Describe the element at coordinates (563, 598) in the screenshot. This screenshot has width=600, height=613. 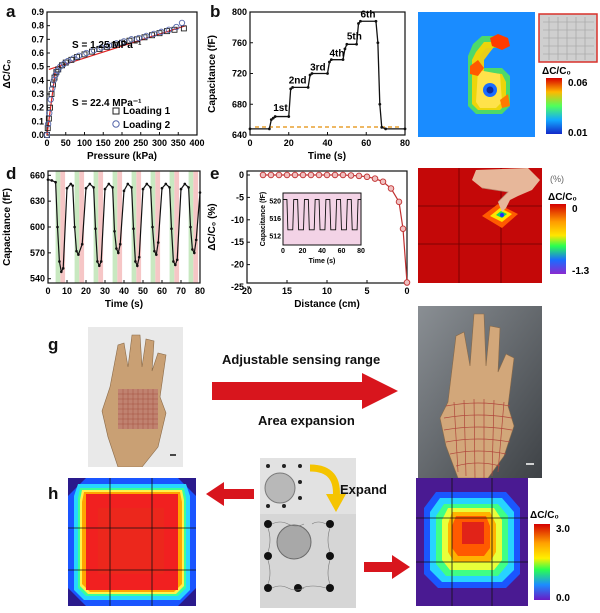
I see `colorbar-h-min: 0.0` at that location.